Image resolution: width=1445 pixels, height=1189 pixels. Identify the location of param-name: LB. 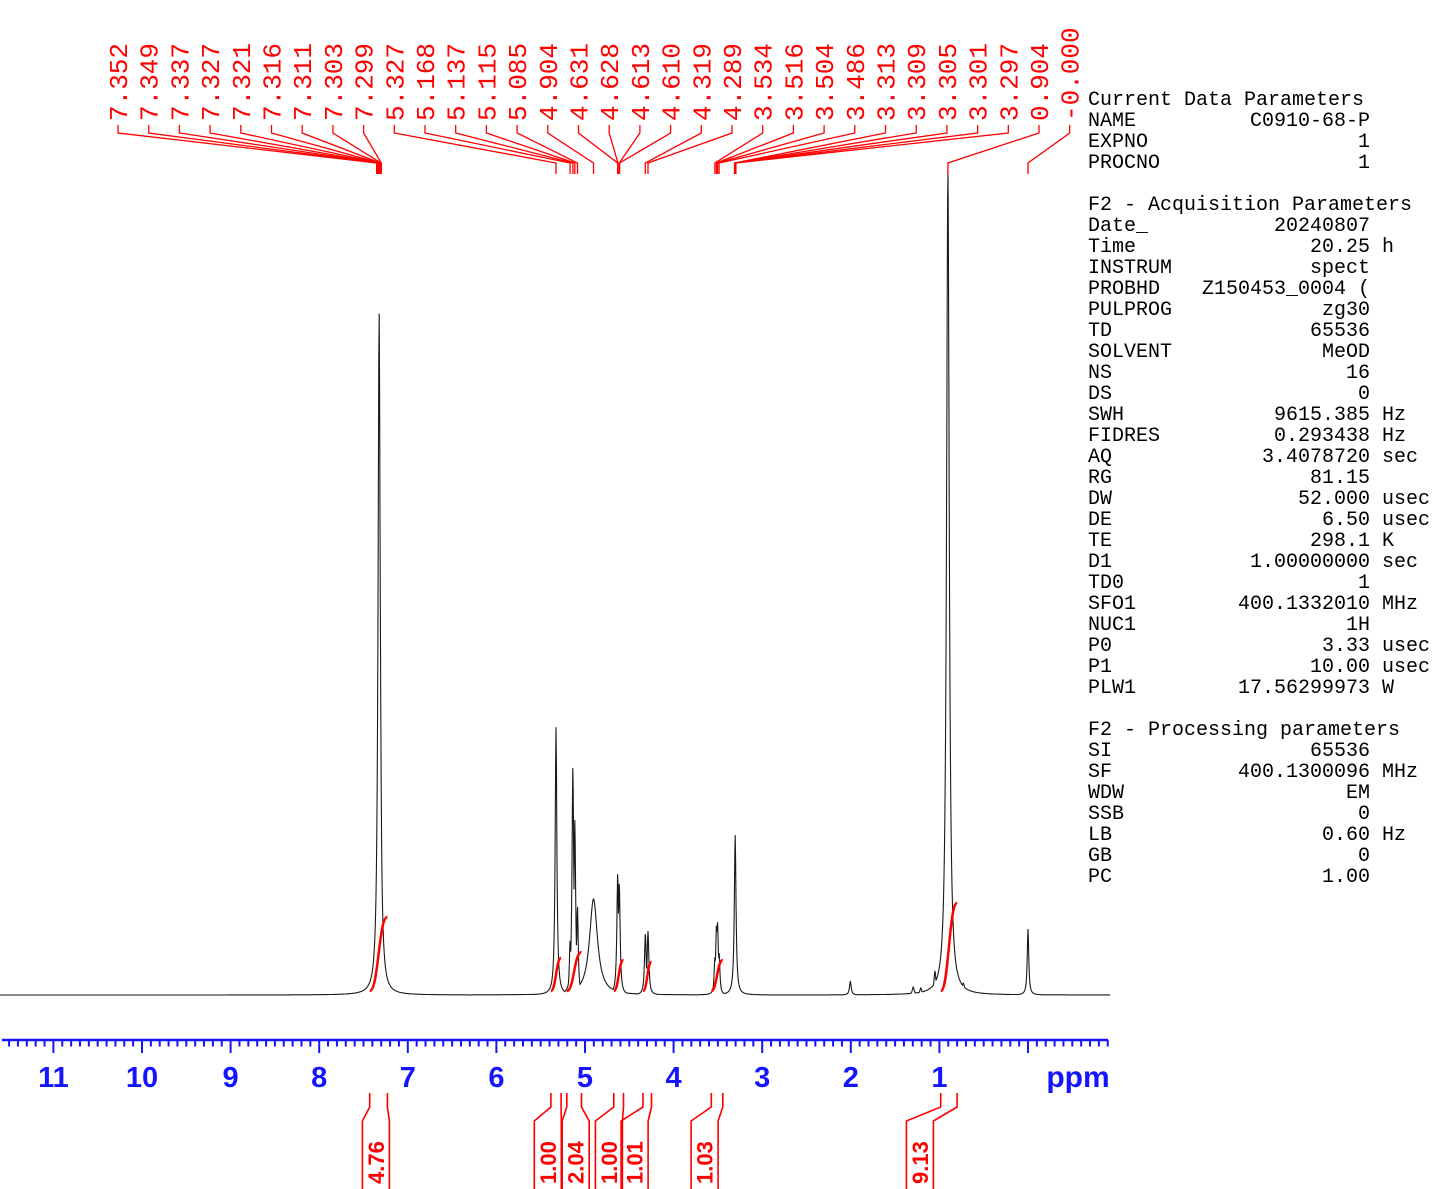
(1100, 835).